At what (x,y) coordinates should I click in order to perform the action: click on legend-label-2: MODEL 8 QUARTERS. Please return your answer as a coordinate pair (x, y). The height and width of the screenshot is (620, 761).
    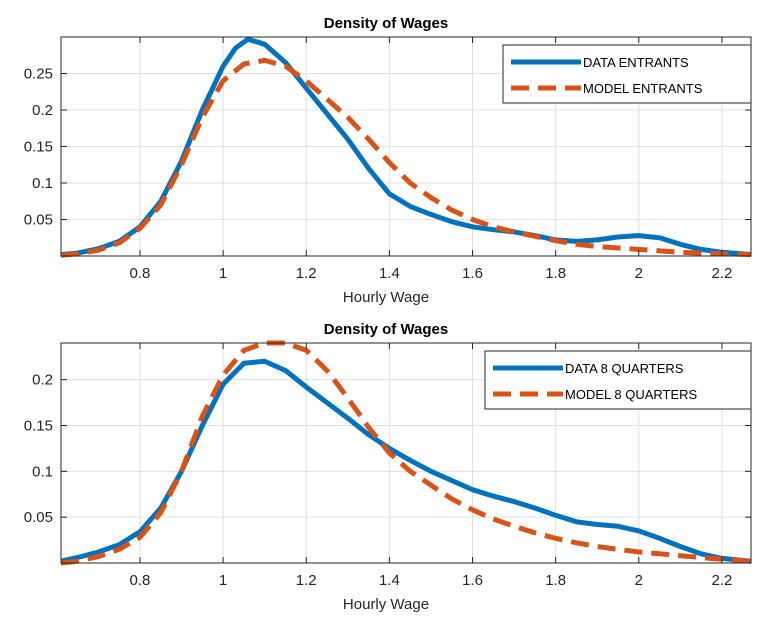
    Looking at the image, I should click on (631, 394).